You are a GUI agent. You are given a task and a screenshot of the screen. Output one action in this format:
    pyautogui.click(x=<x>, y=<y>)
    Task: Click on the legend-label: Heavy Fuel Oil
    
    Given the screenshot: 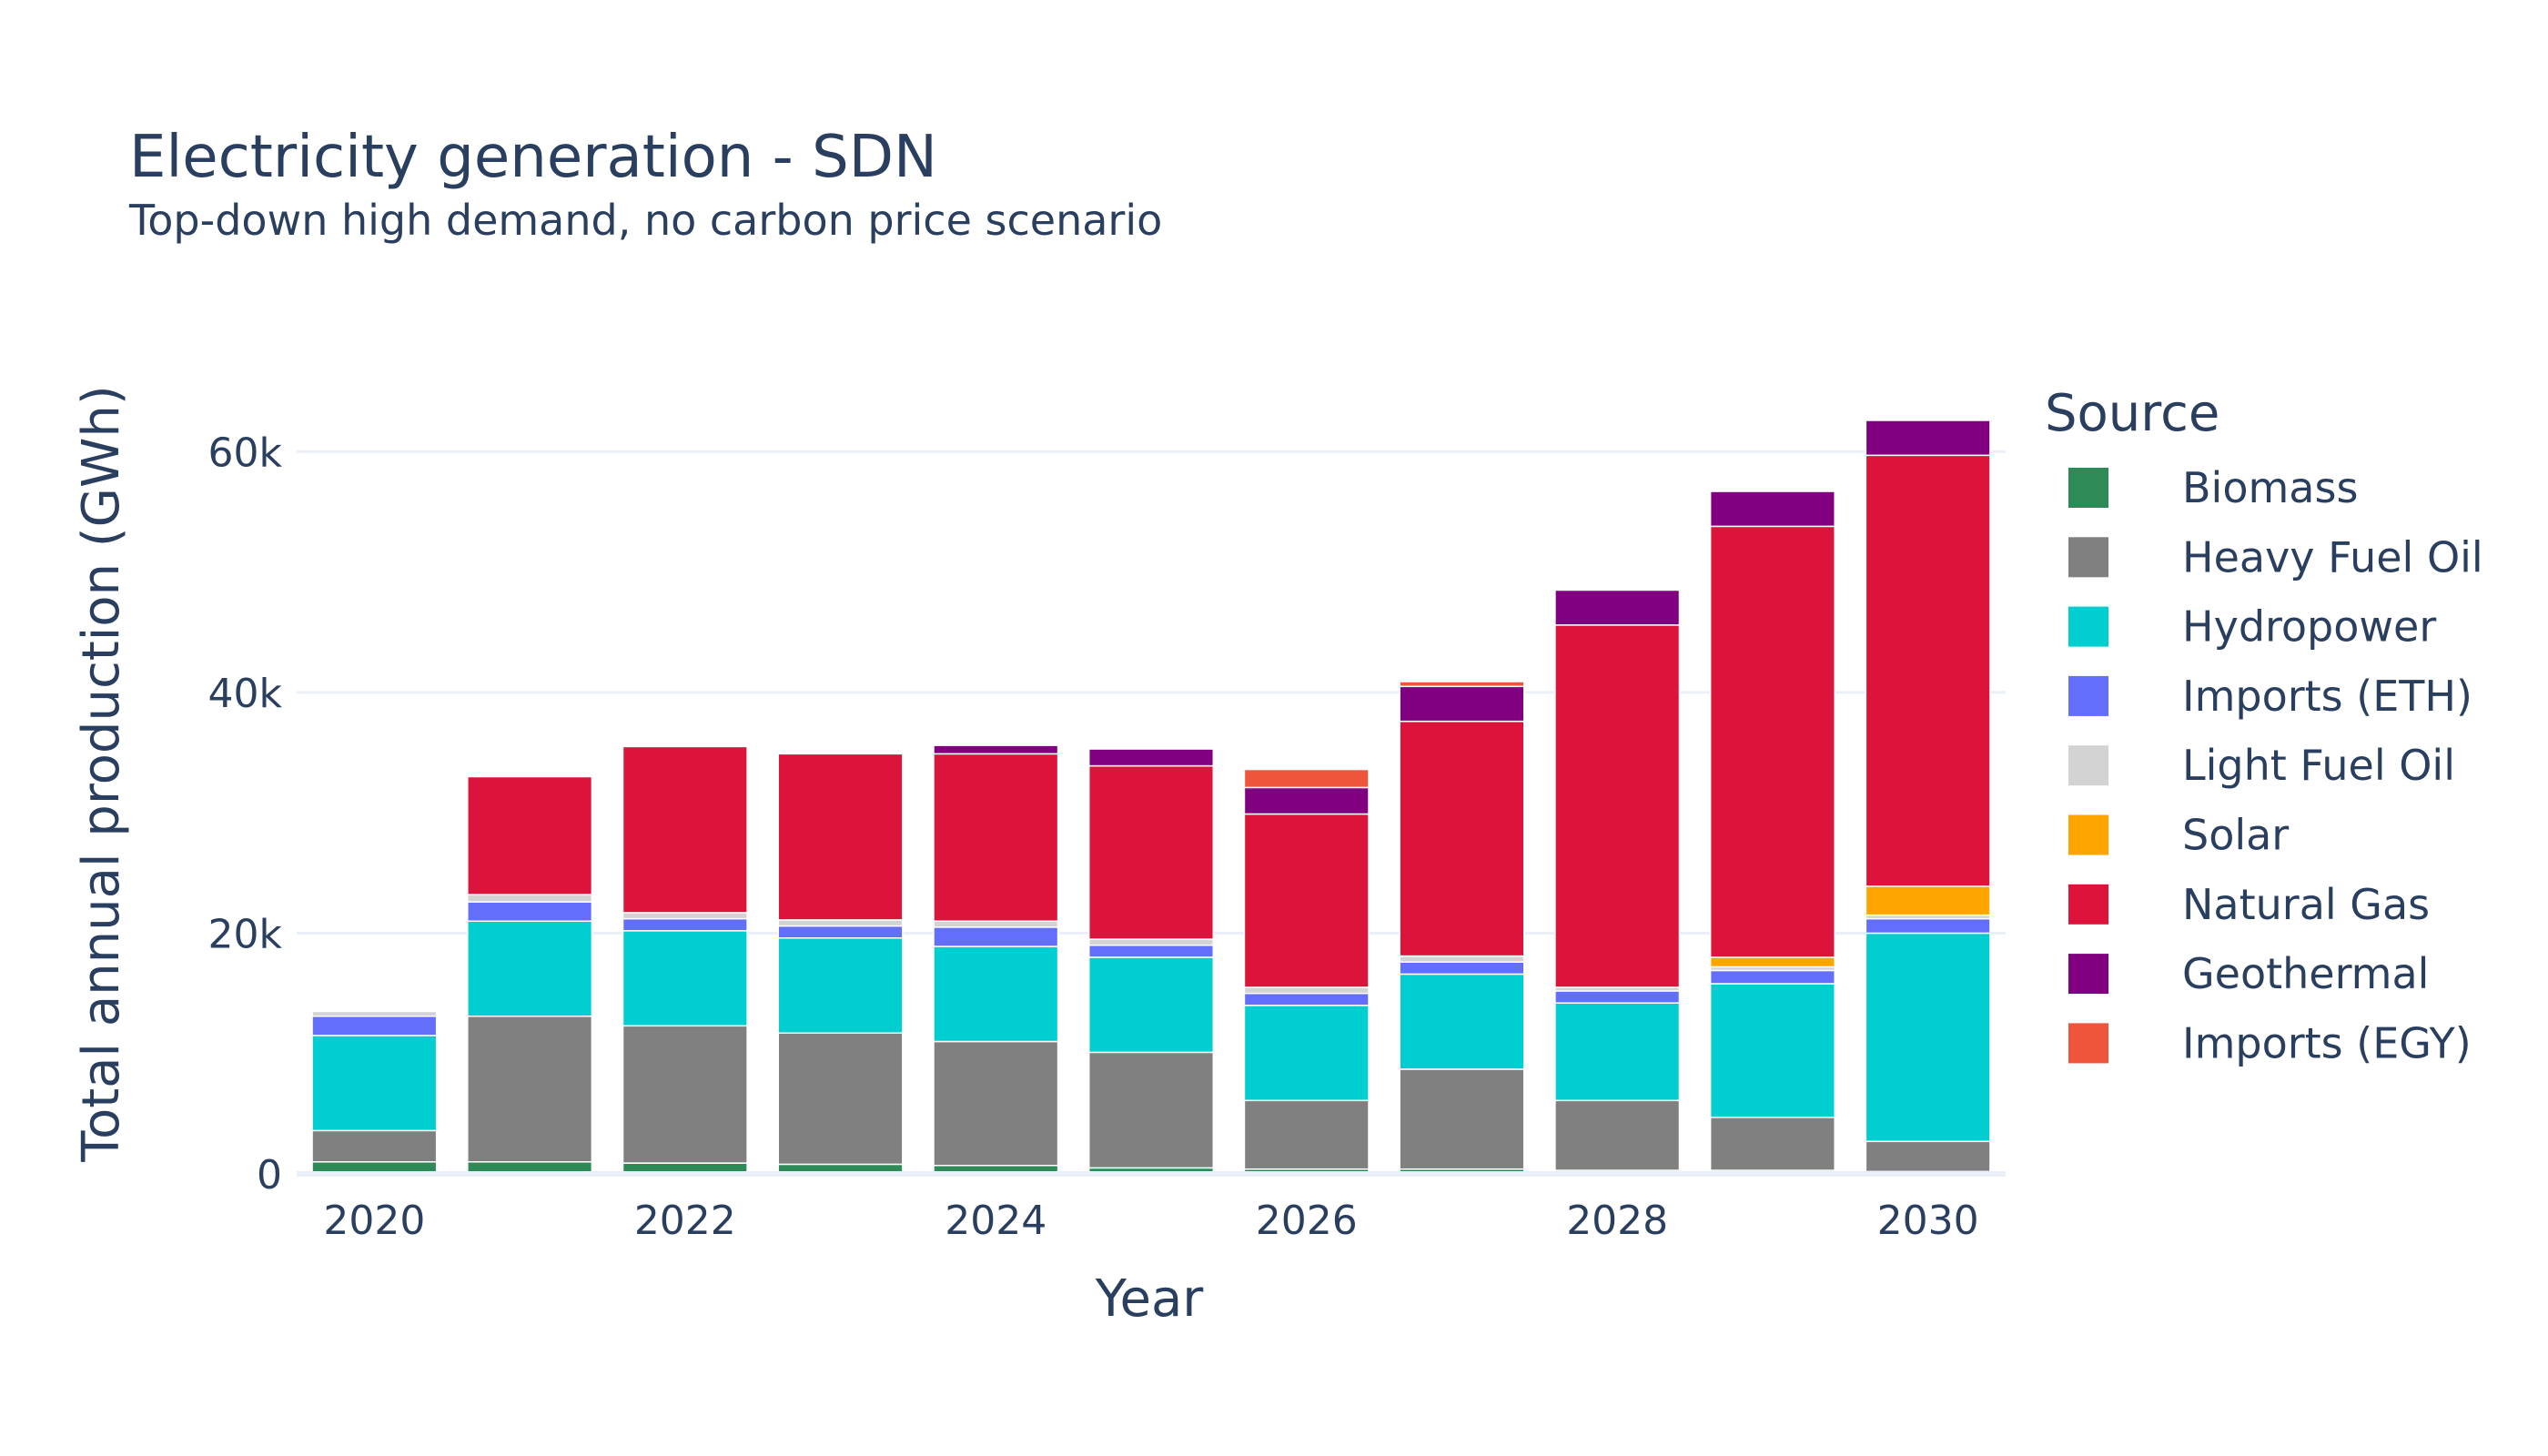 What is the action you would take?
    pyautogui.click(x=2332, y=556)
    